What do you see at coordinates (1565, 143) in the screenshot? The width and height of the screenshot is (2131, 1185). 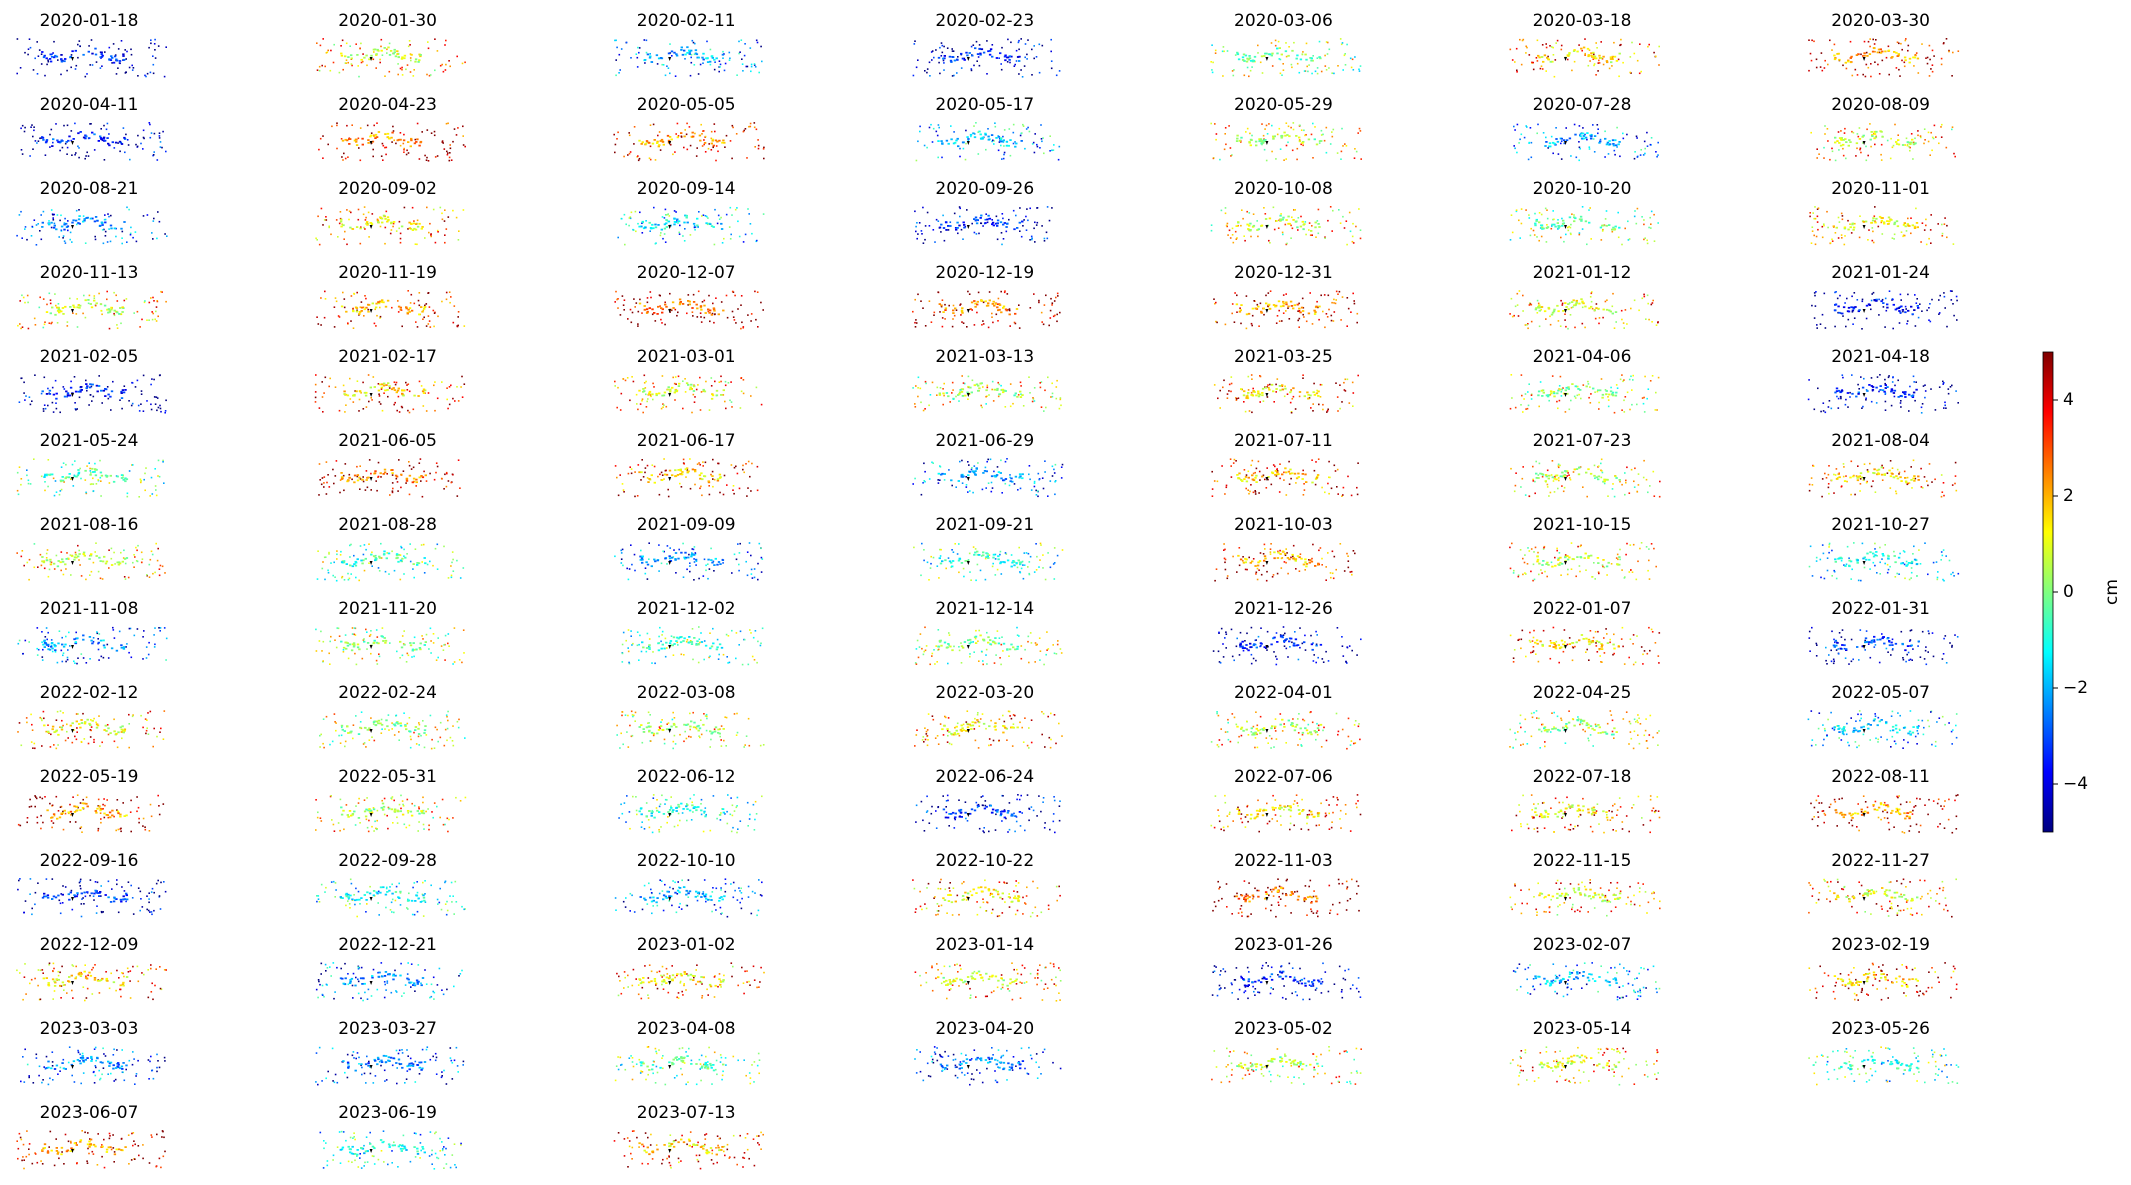 I see `reference-marker` at bounding box center [1565, 143].